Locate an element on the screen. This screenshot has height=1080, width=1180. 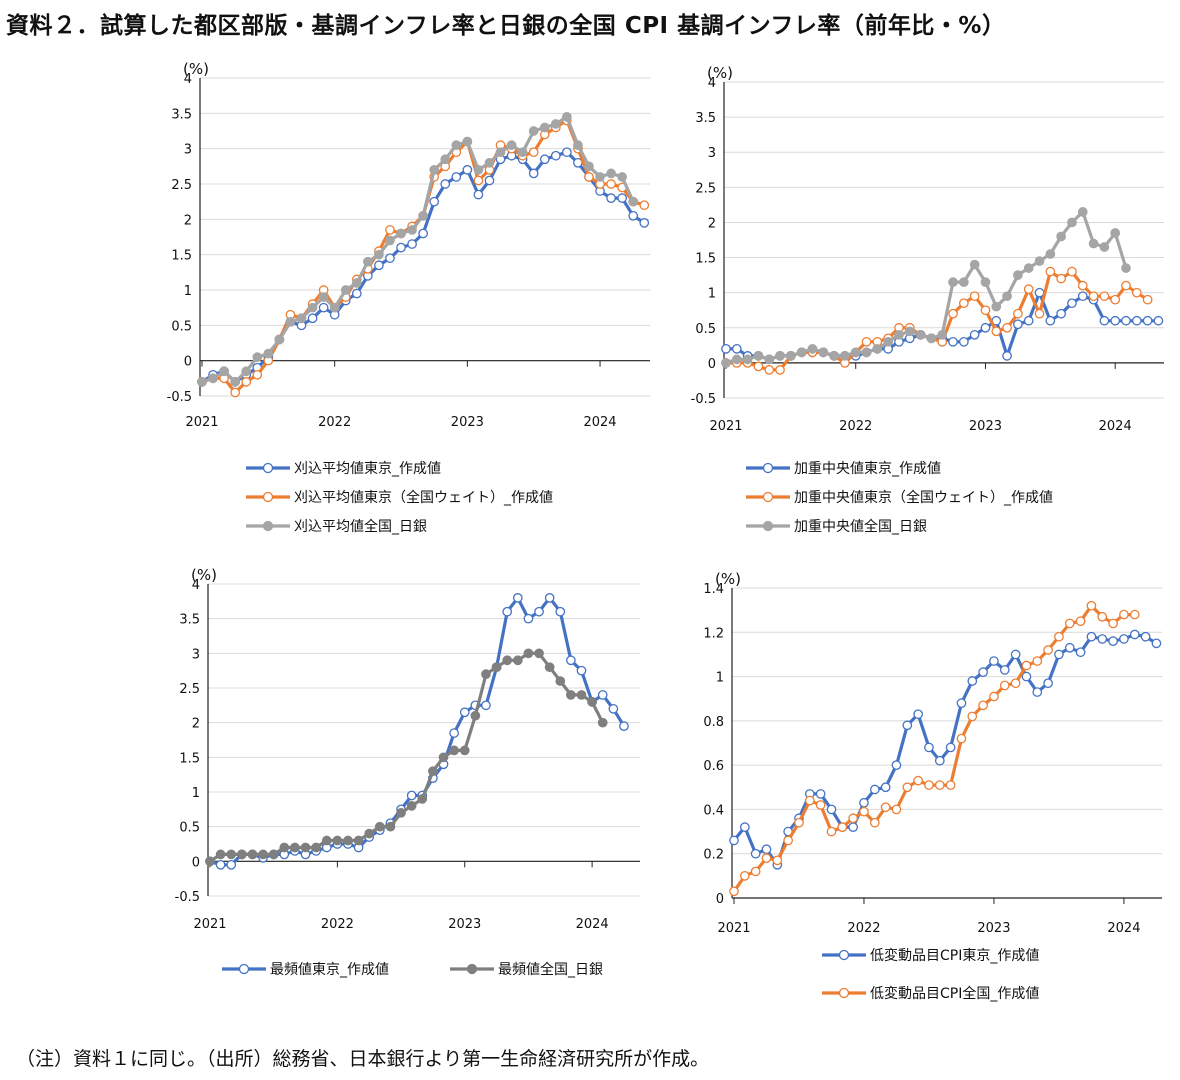
y-tick-label: 1.2 is located at coordinates (713, 633).